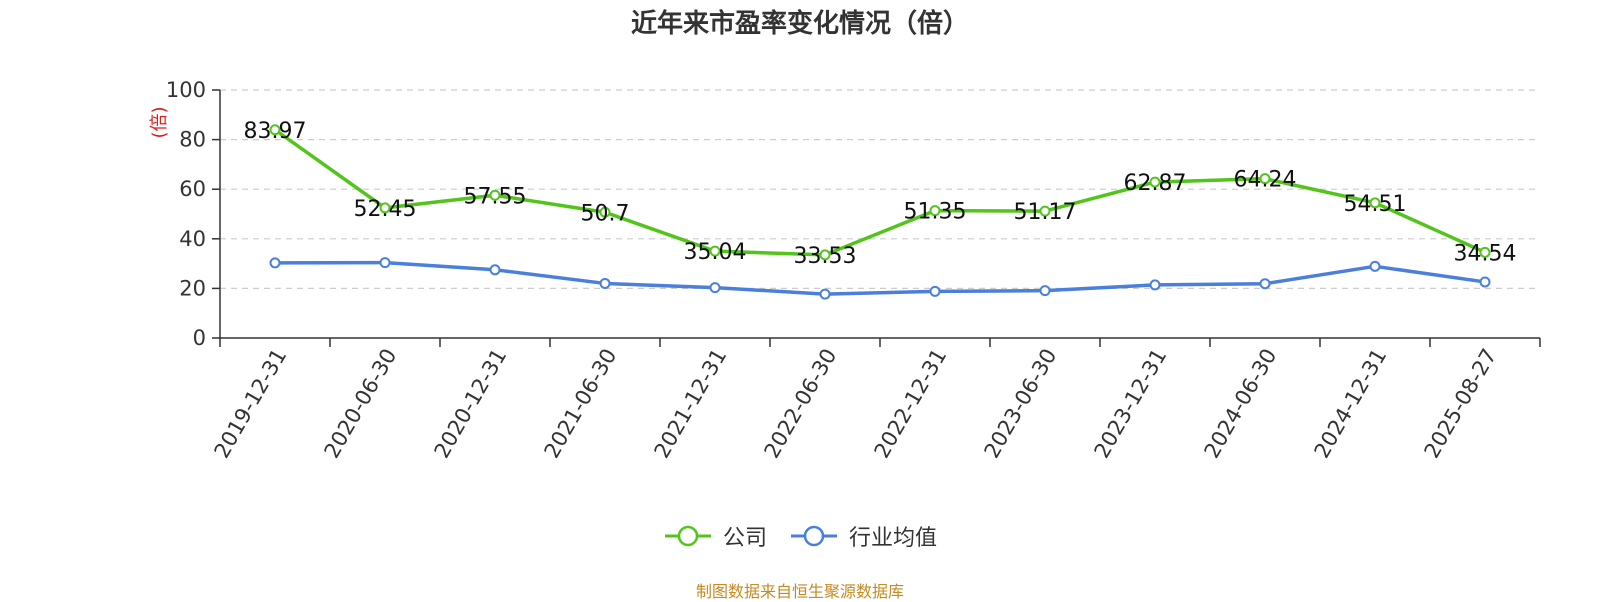 This screenshot has width=1600, height=602. I want to click on series-line-industry-average, so click(880, 278).